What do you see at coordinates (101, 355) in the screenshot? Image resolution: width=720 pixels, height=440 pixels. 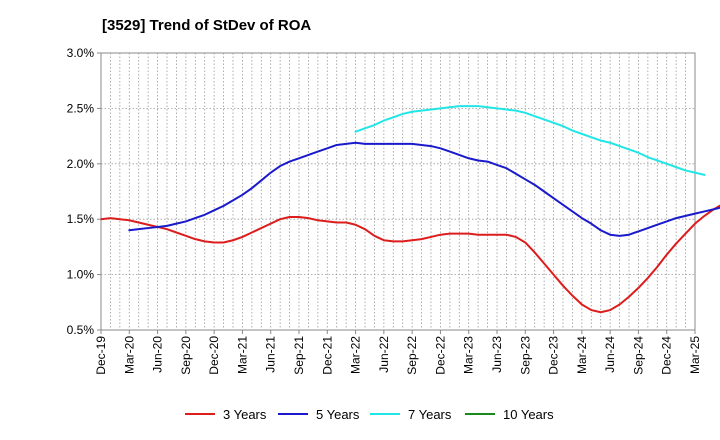 I see `x-tick-label: Dec-19` at bounding box center [101, 355].